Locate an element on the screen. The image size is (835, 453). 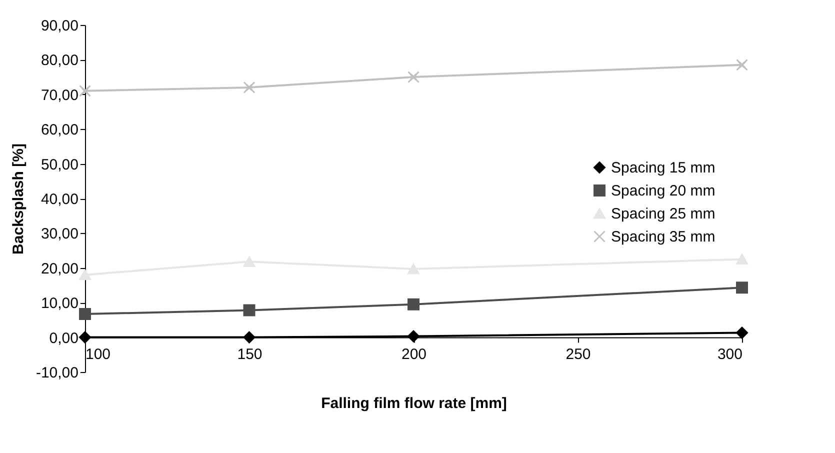
x-tick-label: 300 is located at coordinates (729, 354).